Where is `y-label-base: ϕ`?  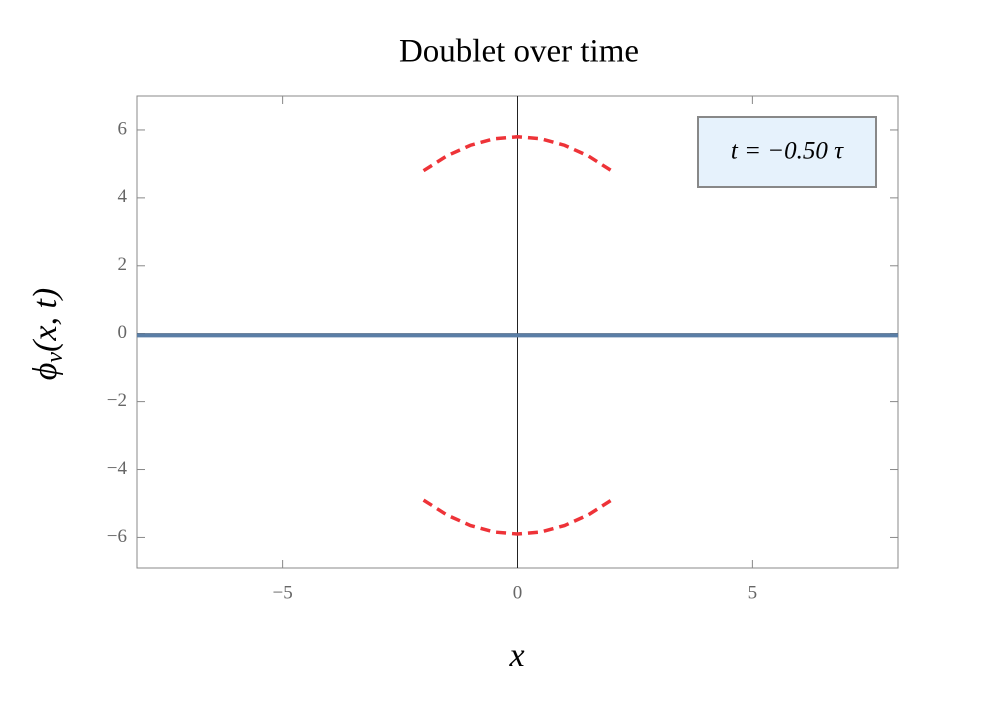
y-label-base: ϕ is located at coordinates (45, 372).